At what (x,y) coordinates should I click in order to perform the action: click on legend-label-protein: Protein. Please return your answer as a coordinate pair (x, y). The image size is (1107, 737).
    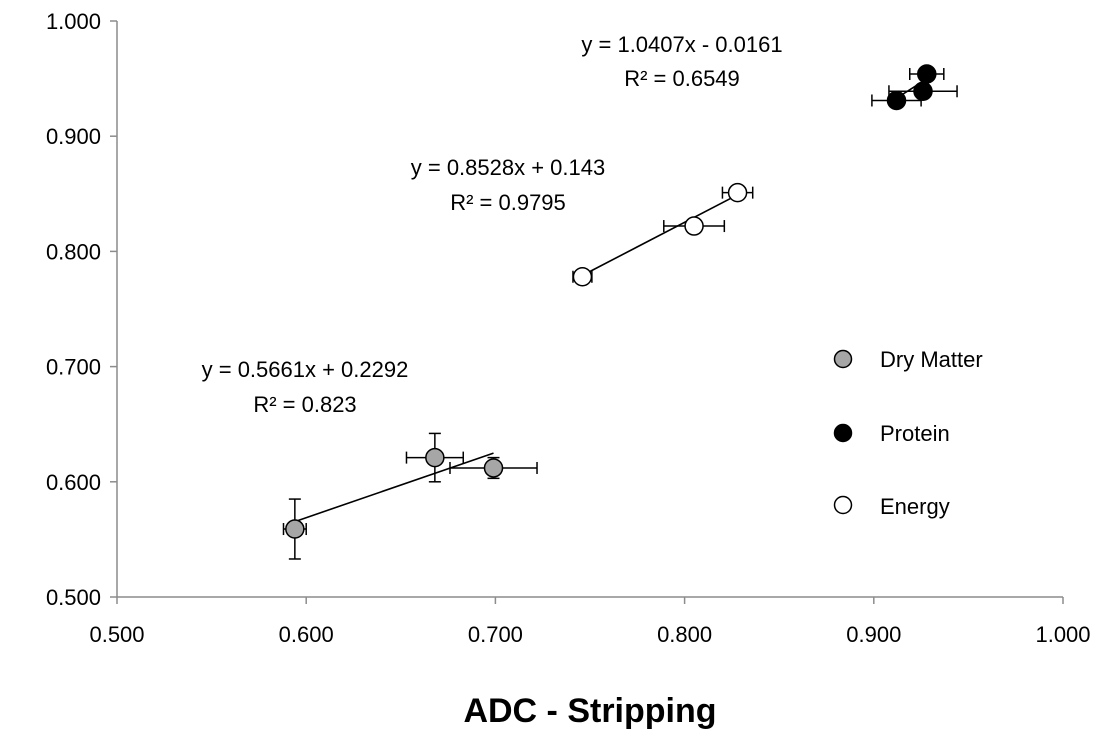
    Looking at the image, I should click on (915, 433).